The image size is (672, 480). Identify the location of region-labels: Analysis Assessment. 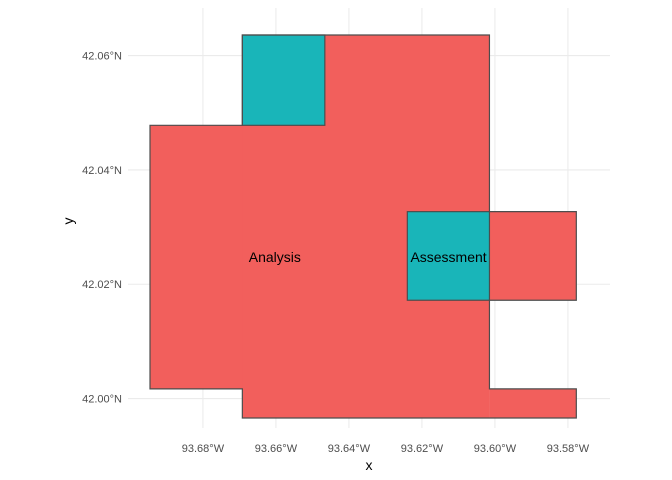
(368, 257).